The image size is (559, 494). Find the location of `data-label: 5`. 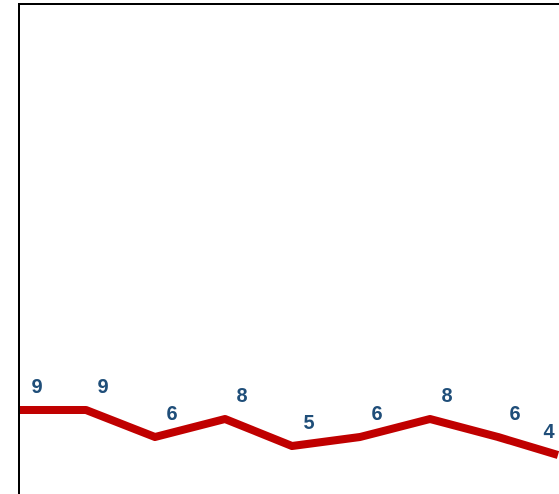

data-label: 5 is located at coordinates (308, 423).